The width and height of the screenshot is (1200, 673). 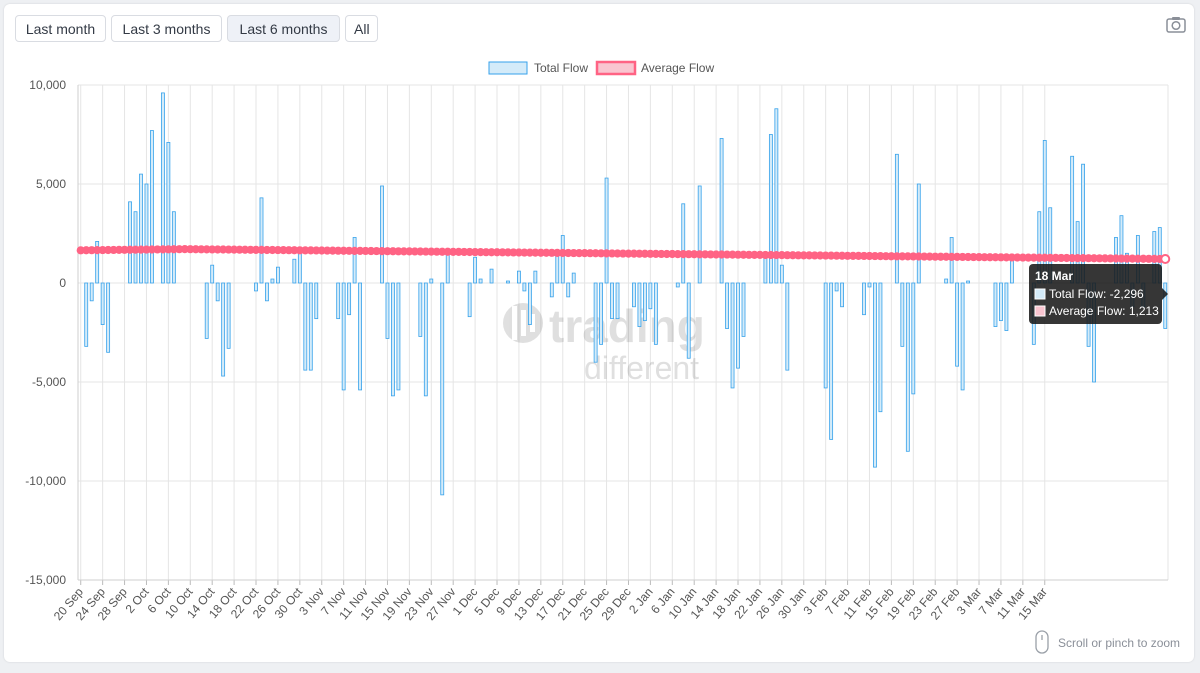 I want to click on average-flow-point-active, so click(x=1165, y=258).